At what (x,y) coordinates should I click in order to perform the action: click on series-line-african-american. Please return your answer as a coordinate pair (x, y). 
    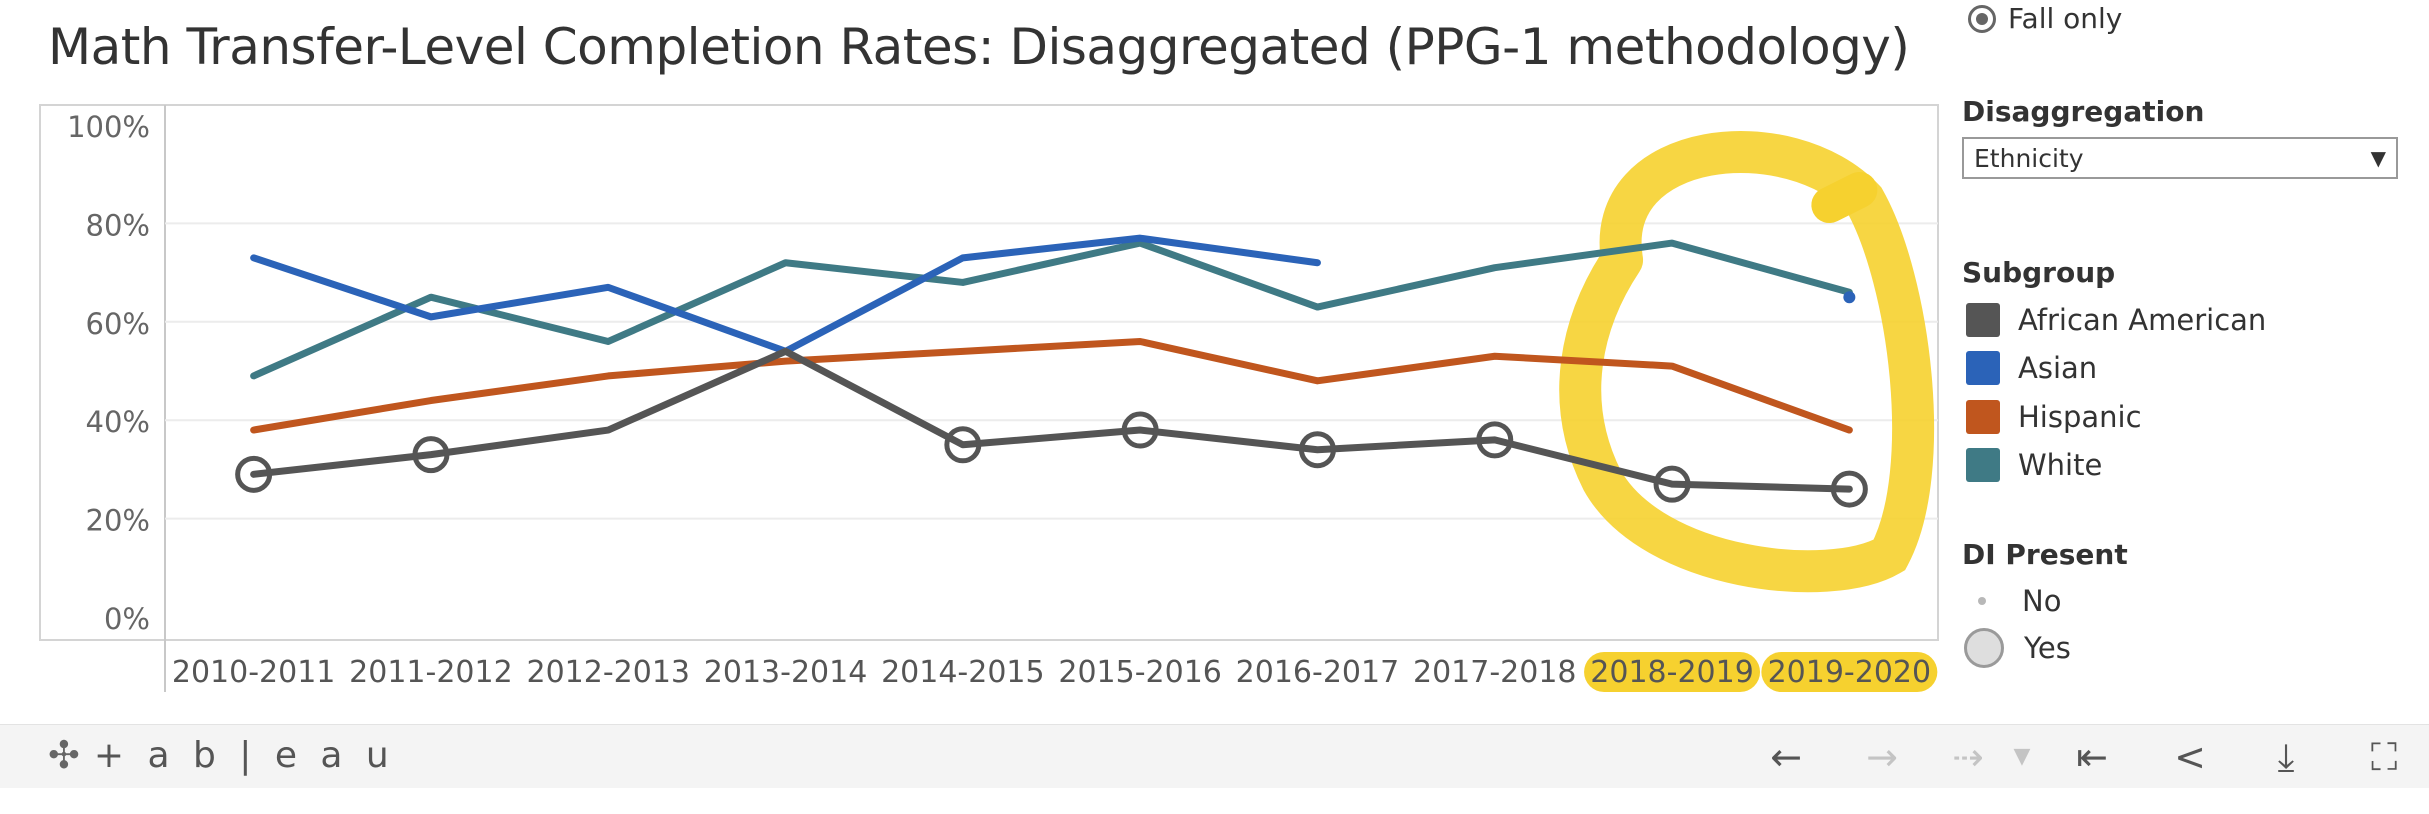
    Looking at the image, I should click on (1051, 420).